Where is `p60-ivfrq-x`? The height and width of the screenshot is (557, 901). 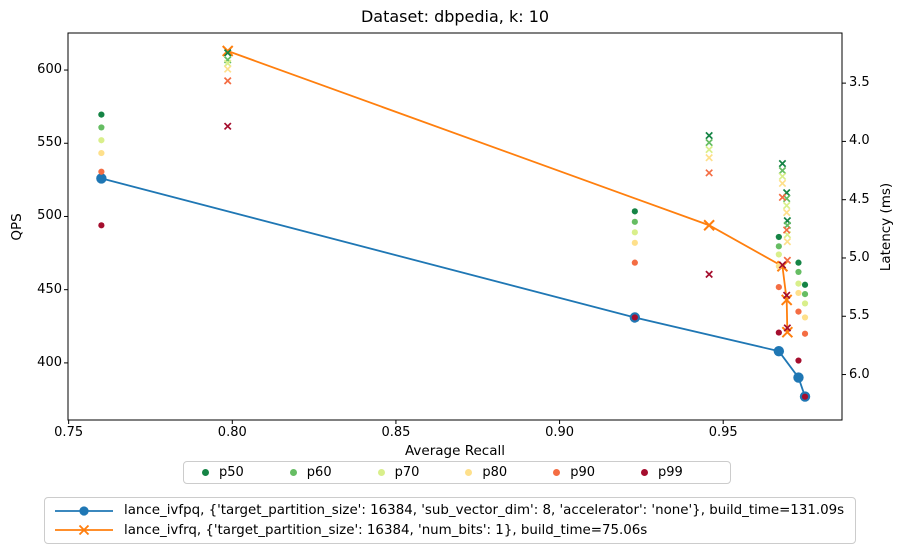
p60-ivfrq-x is located at coordinates (709, 142).